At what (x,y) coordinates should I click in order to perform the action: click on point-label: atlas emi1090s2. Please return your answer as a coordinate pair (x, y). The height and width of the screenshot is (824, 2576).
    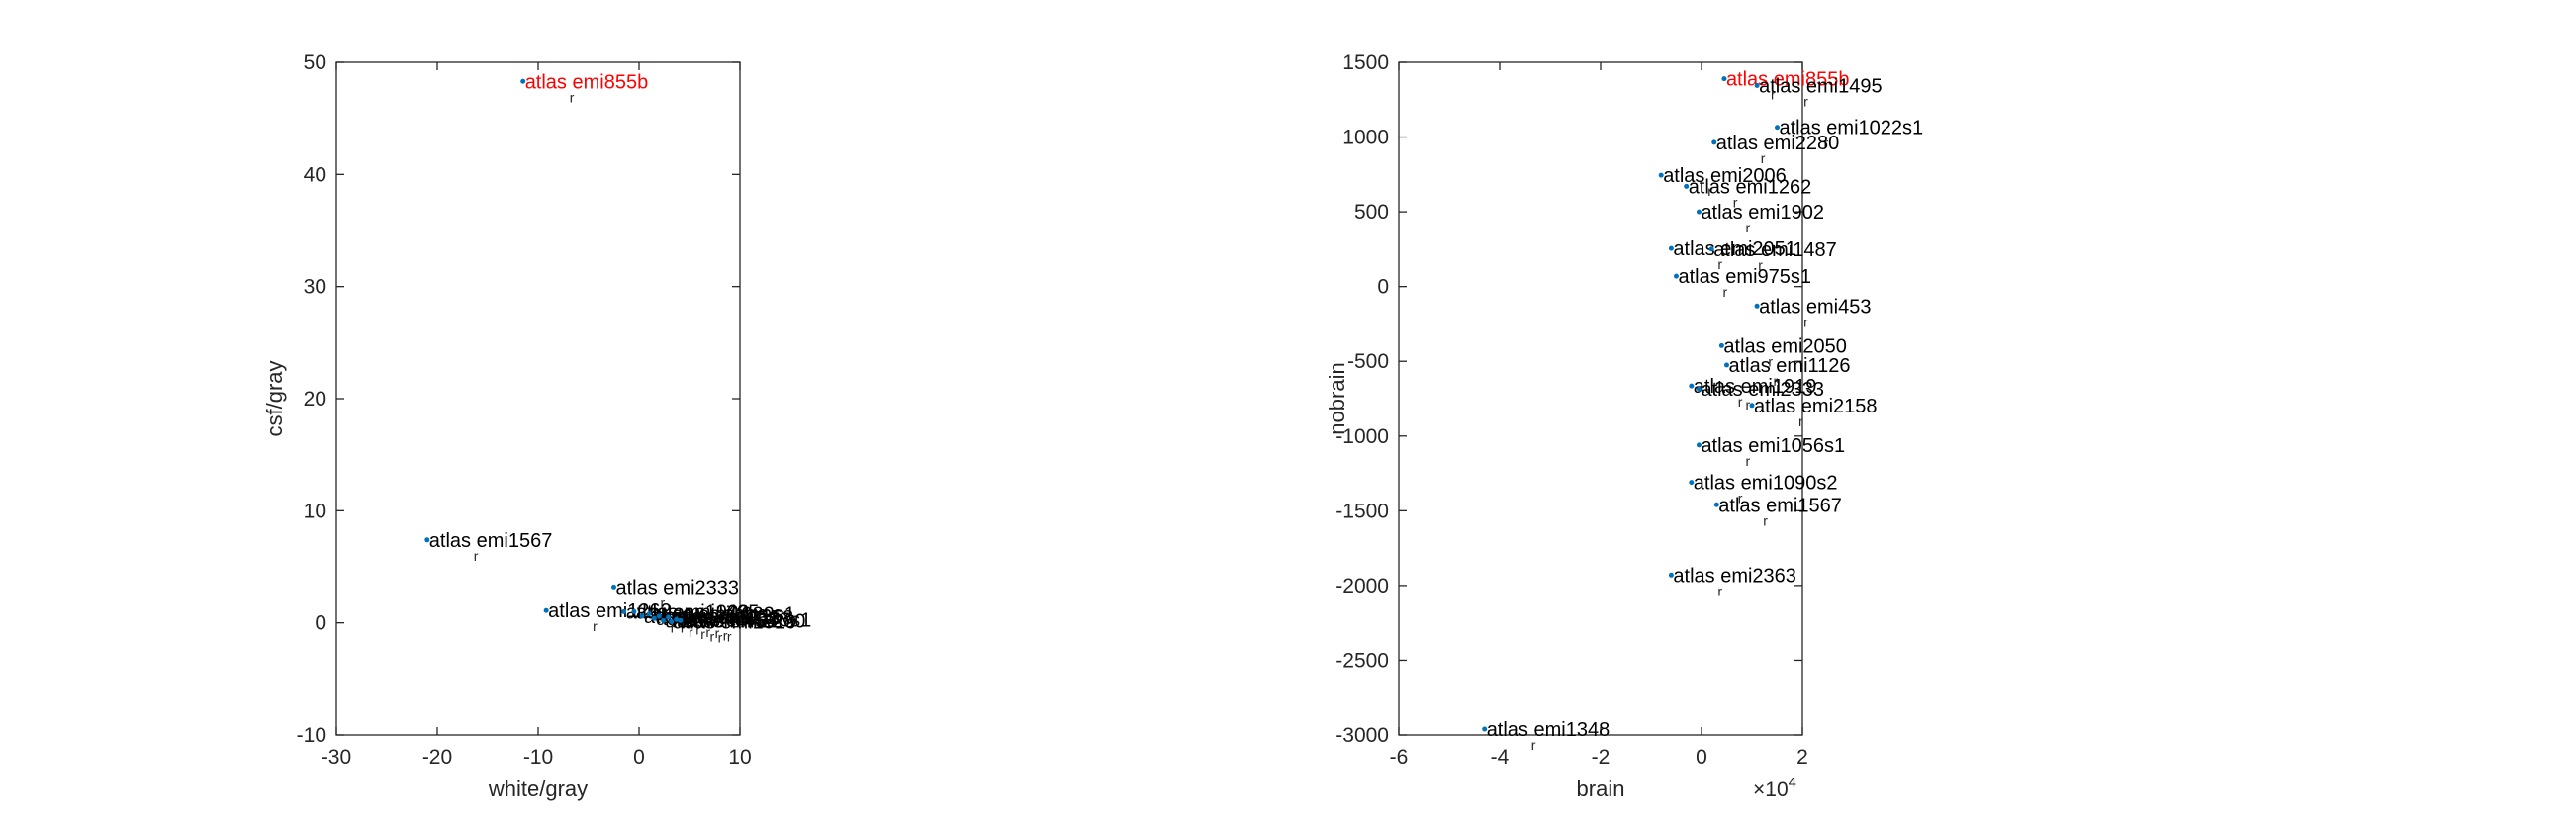
    Looking at the image, I should click on (1766, 484).